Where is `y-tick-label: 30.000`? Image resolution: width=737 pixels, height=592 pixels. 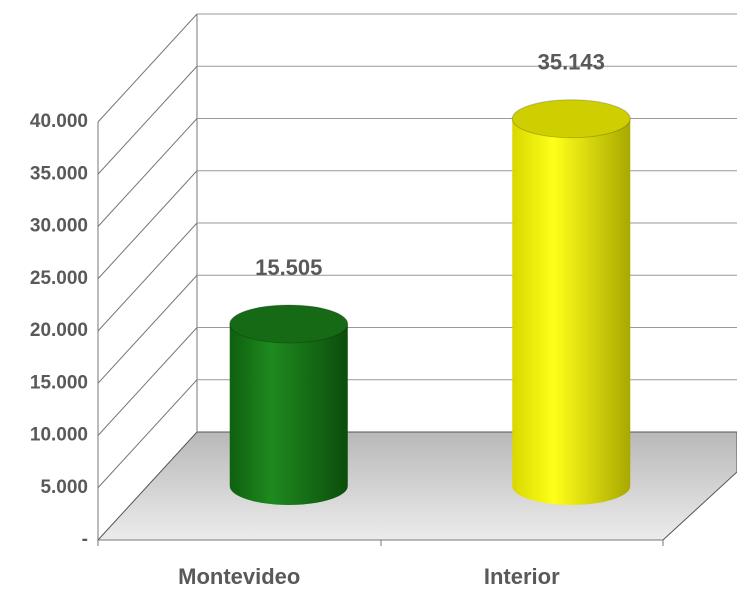
y-tick-label: 30.000 is located at coordinates (59, 226).